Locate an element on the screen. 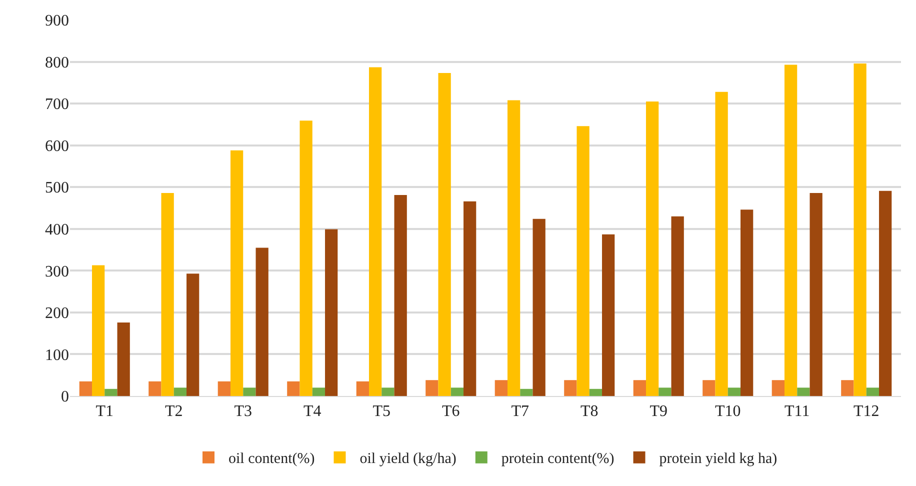  x-tick-label: T10 is located at coordinates (727, 411).